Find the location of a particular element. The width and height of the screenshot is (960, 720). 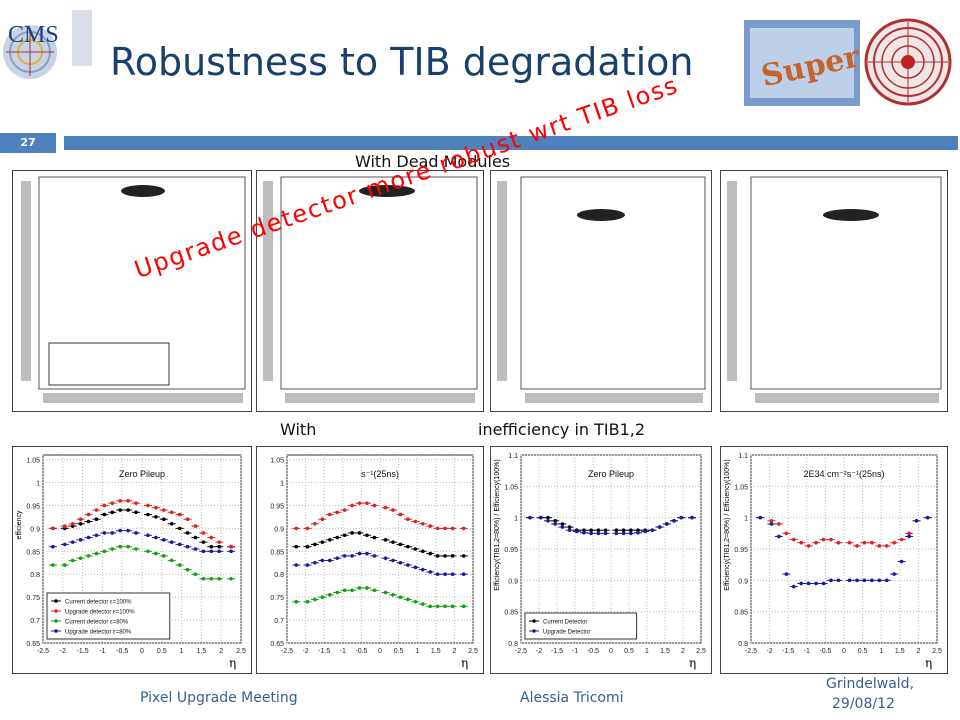

x-tick-label: -1 is located at coordinates (807, 651).